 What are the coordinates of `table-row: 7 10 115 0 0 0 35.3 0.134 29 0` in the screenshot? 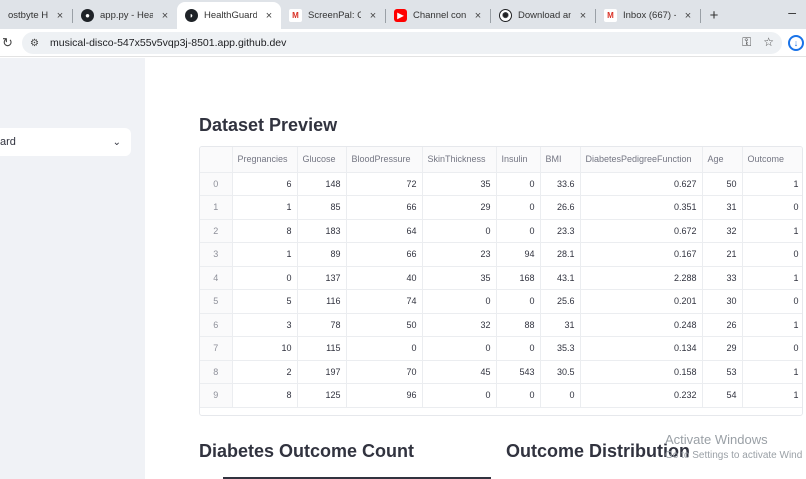 It's located at (501, 348).